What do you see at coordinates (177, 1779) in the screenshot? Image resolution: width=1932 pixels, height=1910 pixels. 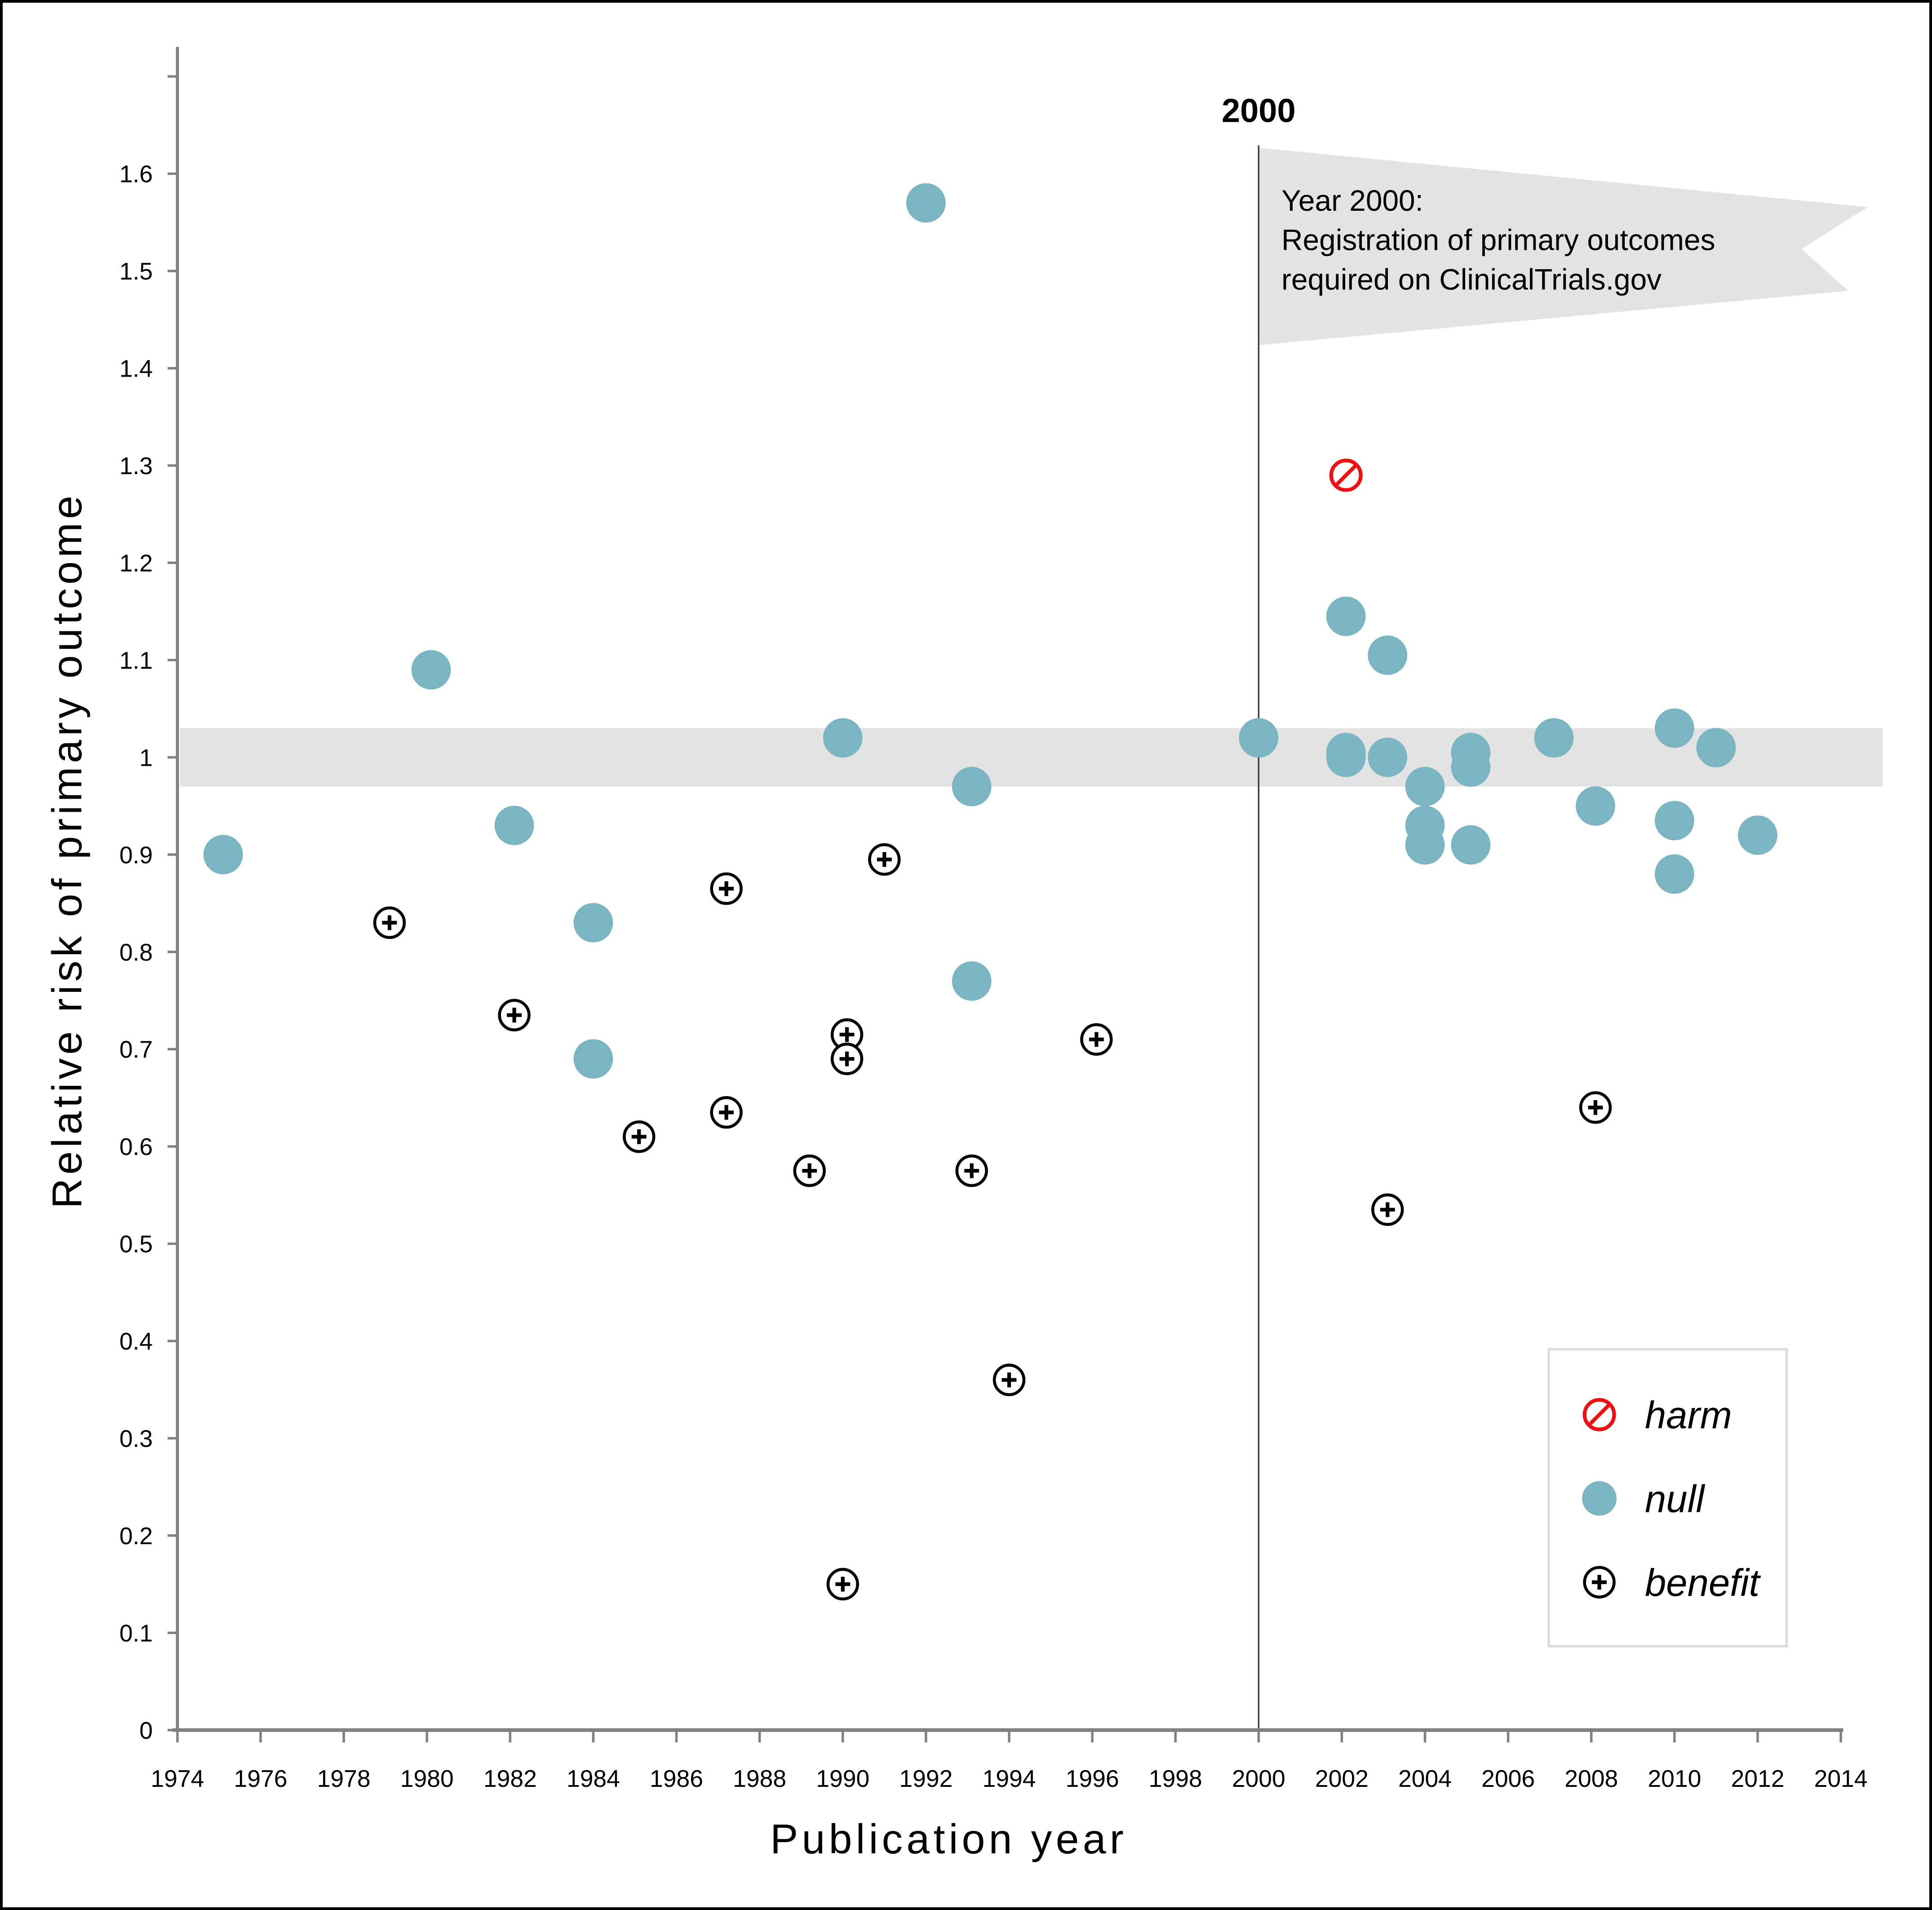 I see `x-tick-label: 1974` at bounding box center [177, 1779].